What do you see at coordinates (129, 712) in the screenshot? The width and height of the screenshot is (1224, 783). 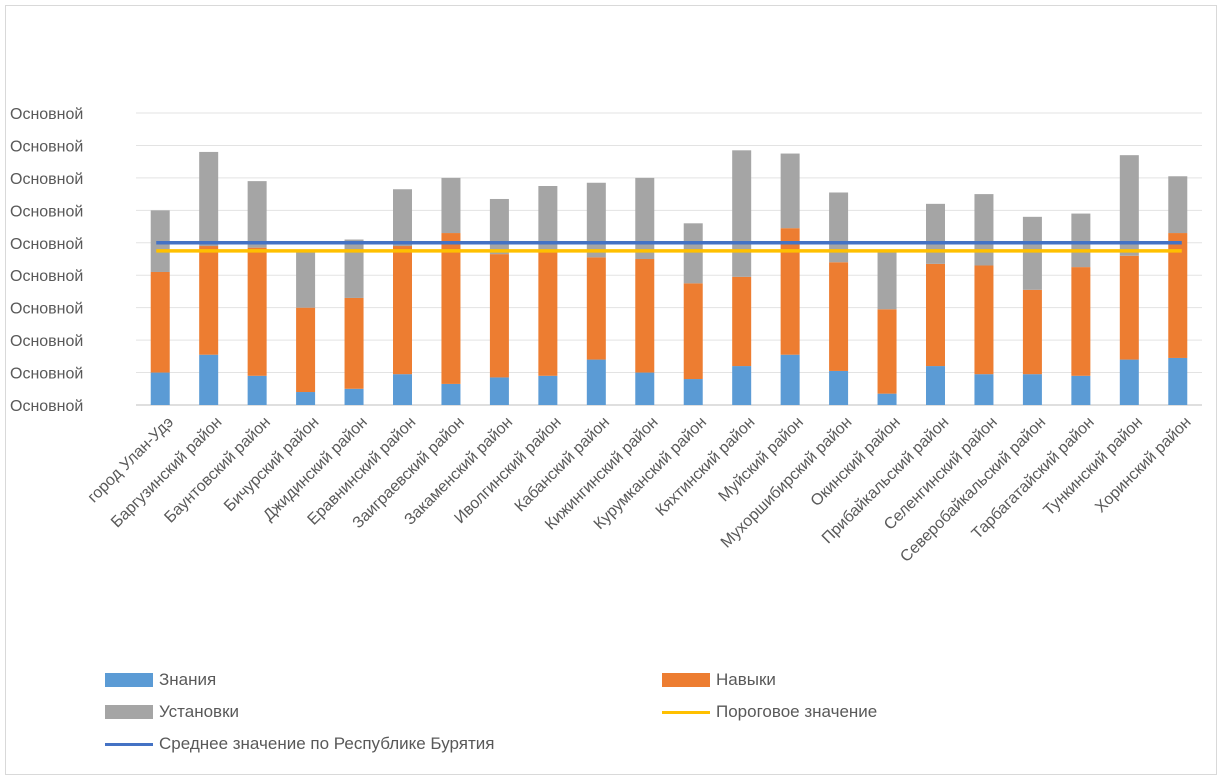 I see `legend-swatch-ustanovki` at bounding box center [129, 712].